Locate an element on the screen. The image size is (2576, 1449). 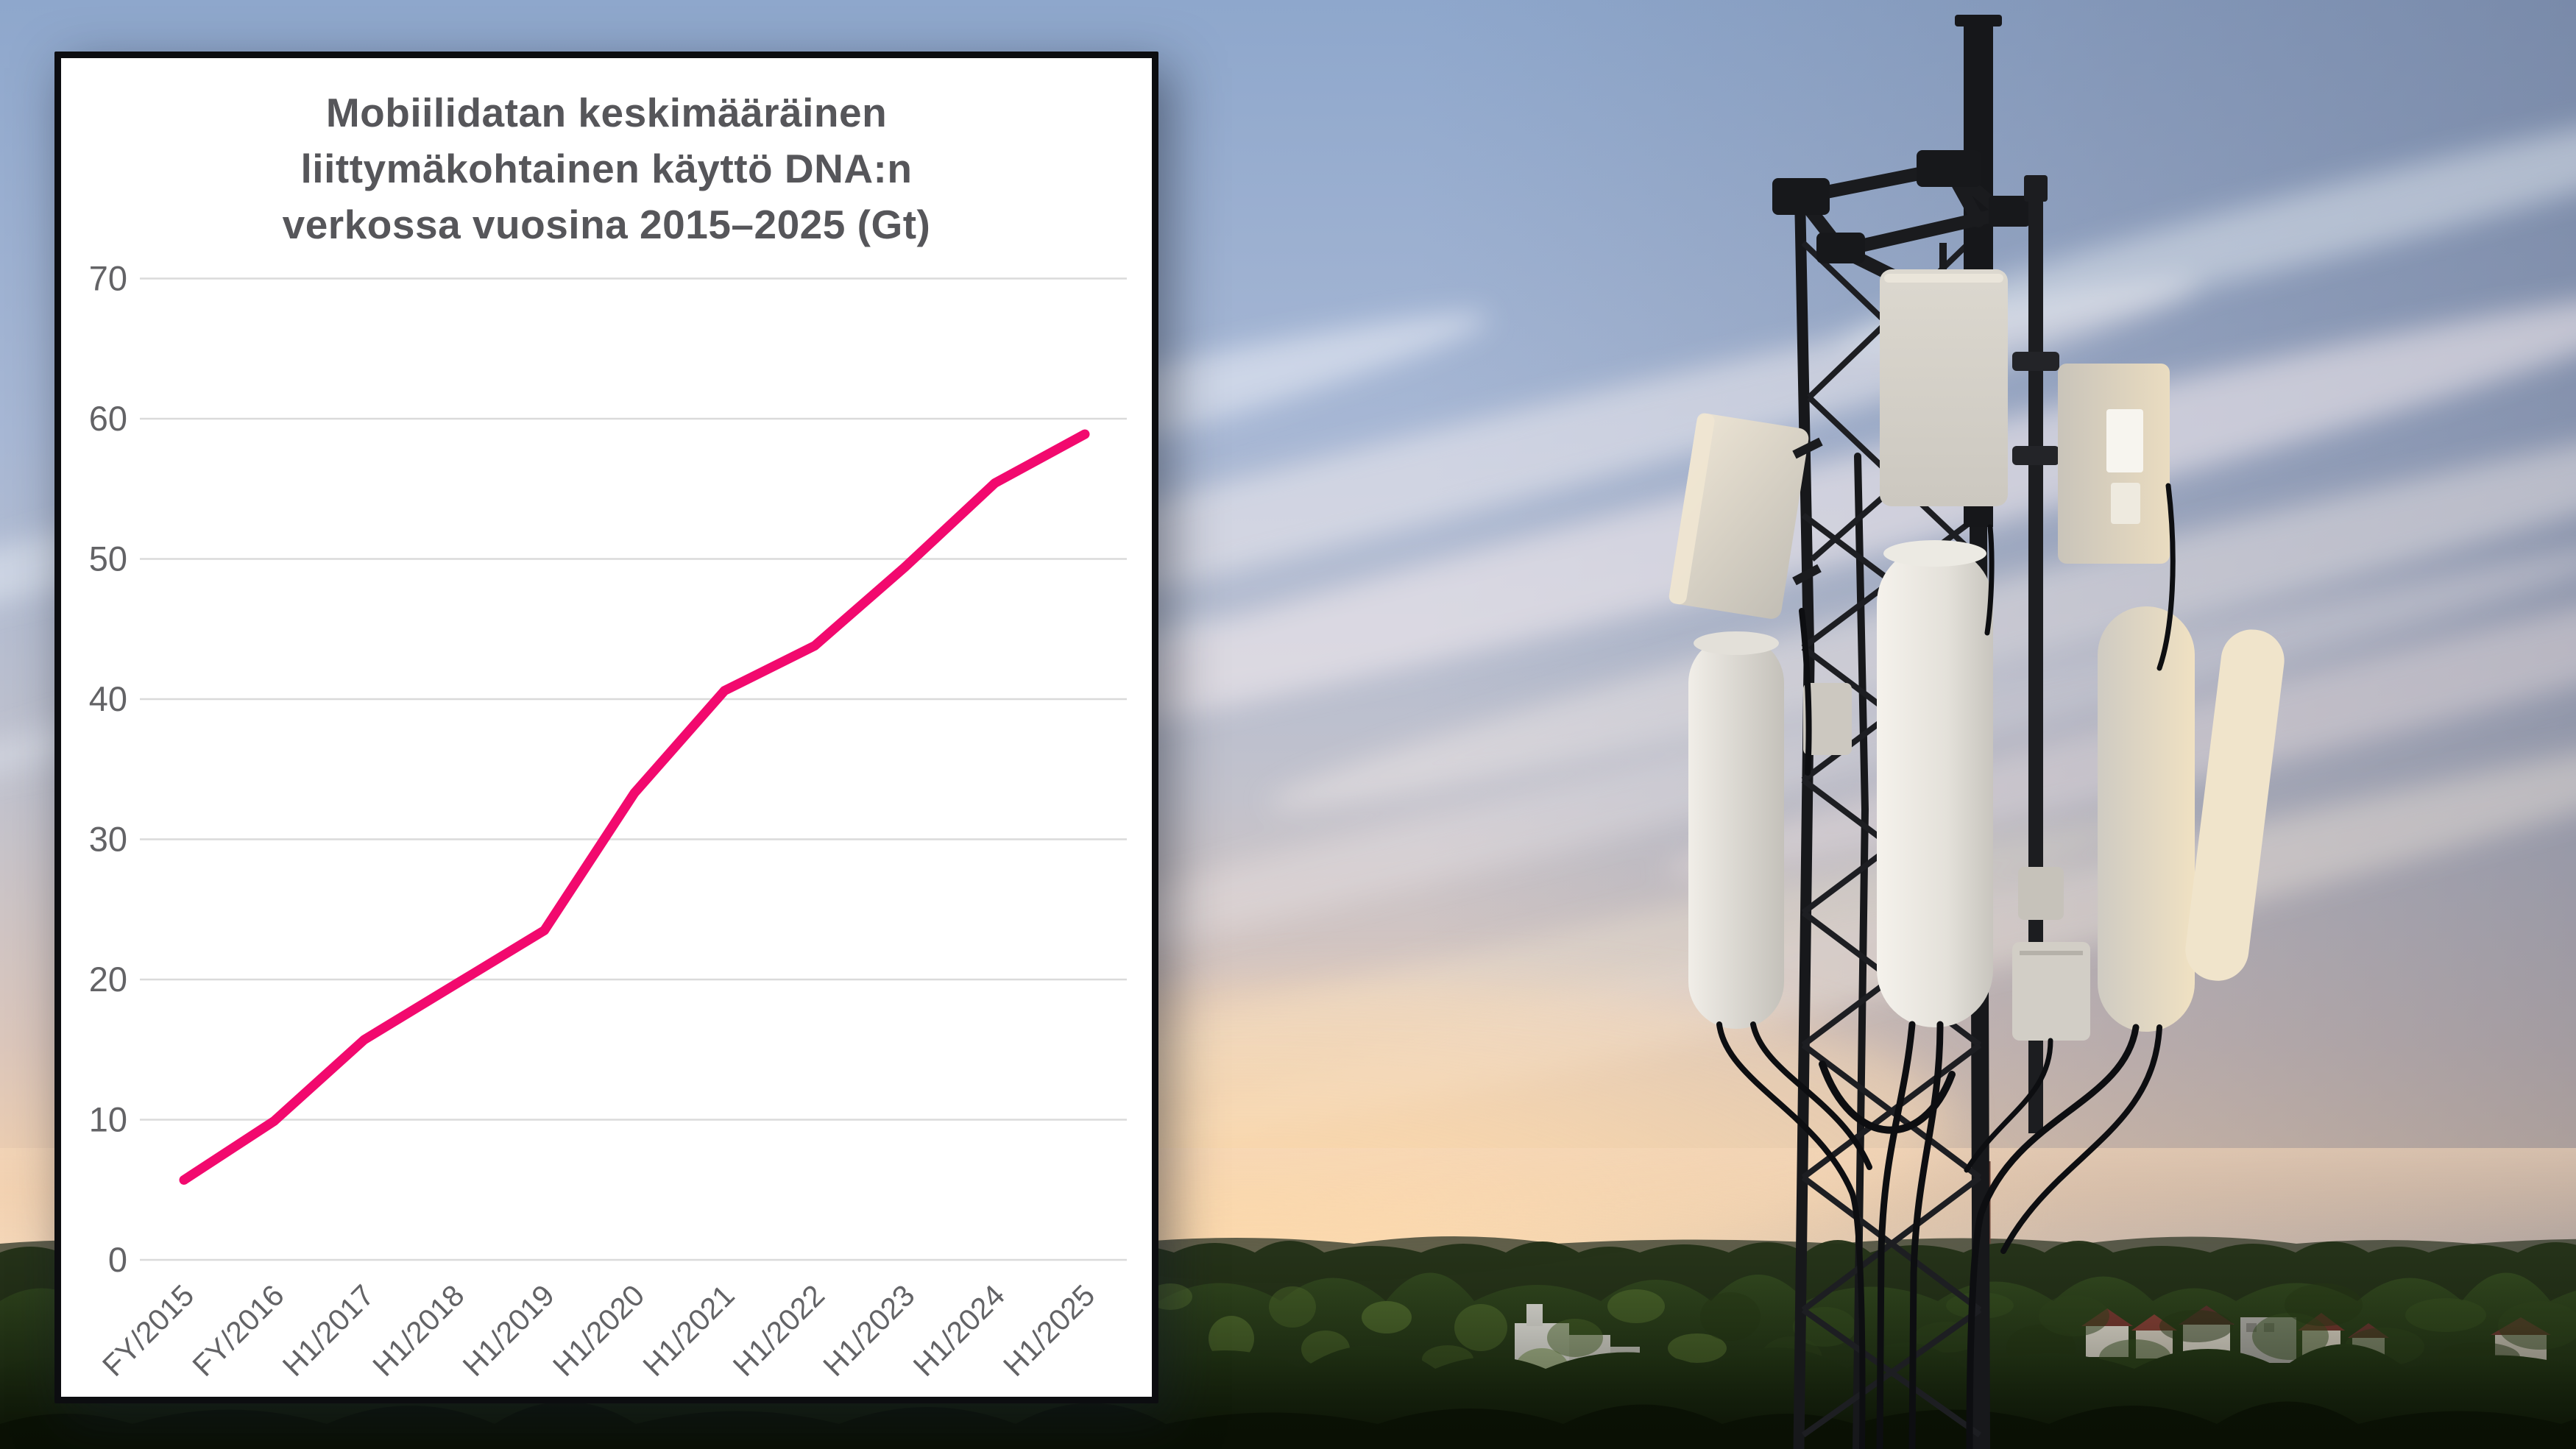
x-tick-label: H1/2024 is located at coordinates (959, 1330).